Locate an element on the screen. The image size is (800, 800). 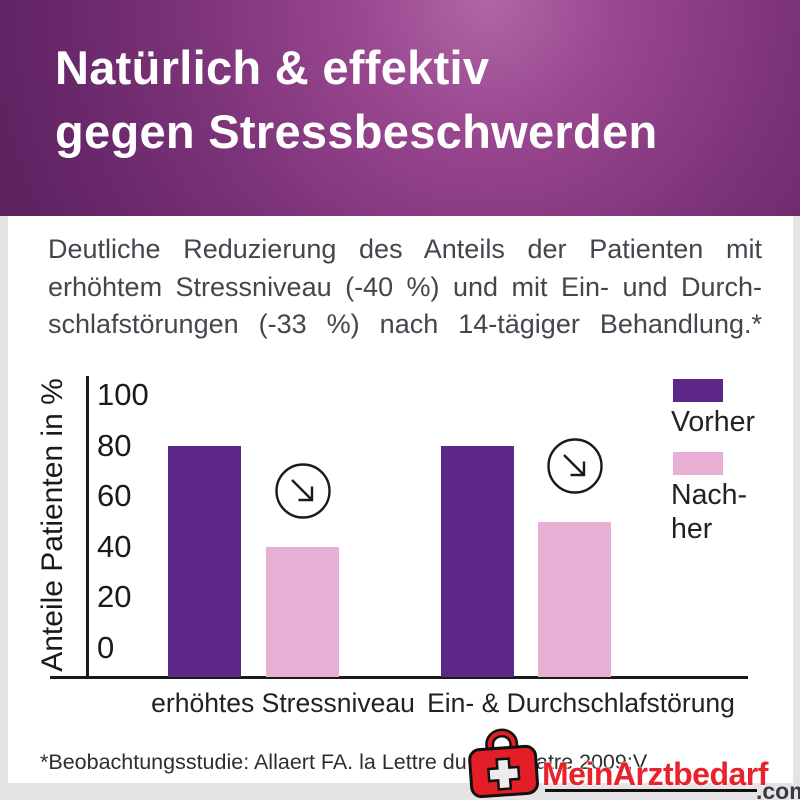
legend-swatch-vorher is located at coordinates (698, 390).